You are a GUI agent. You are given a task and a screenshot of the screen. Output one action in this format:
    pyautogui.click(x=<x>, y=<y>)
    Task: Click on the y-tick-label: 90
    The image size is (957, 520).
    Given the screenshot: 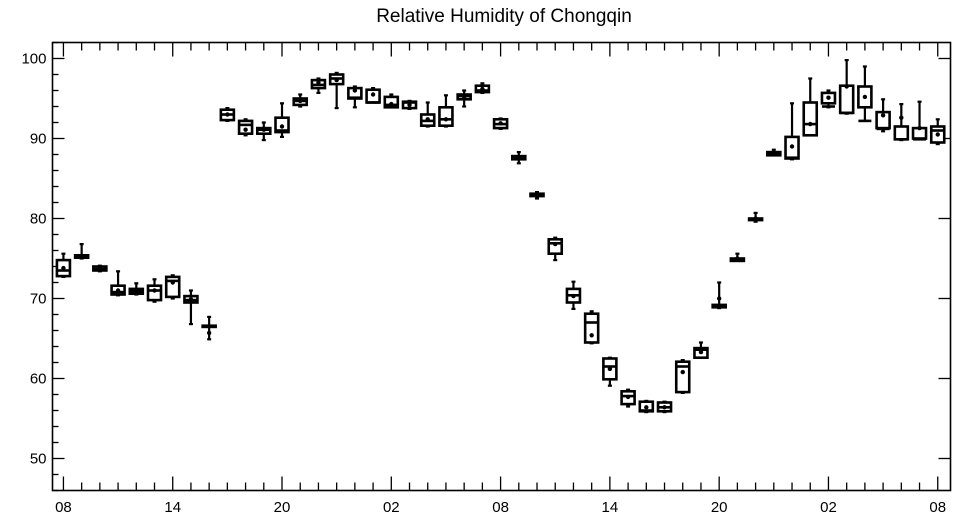 What is the action you would take?
    pyautogui.click(x=38, y=139)
    